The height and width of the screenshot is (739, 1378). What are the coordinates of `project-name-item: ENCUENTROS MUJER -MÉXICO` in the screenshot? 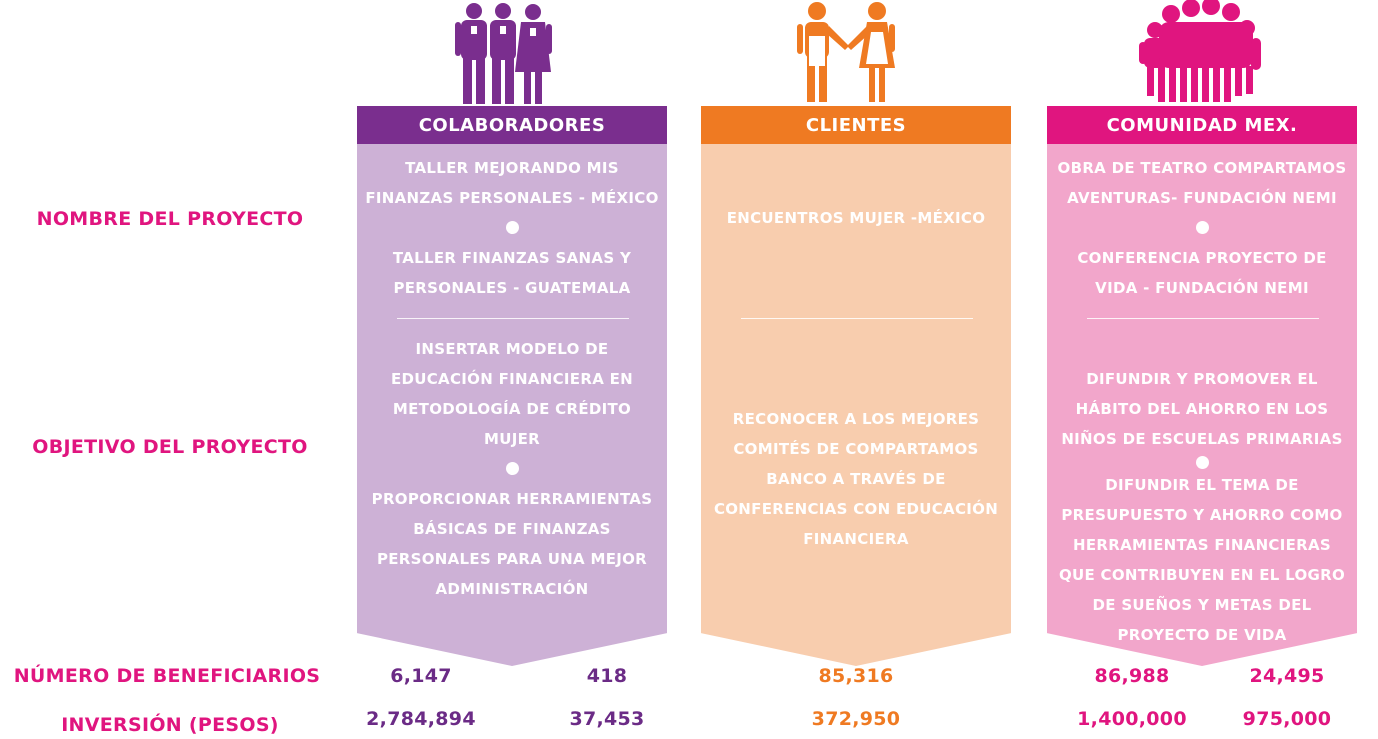 It's located at (856, 218).